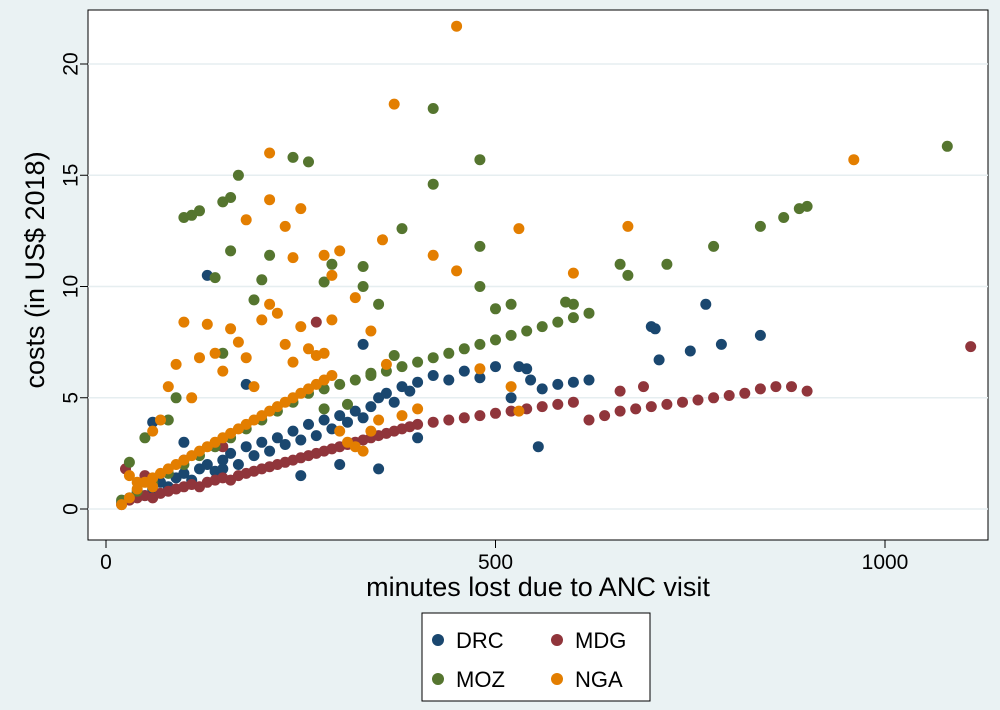 Image resolution: width=1000 pixels, height=710 pixels. Describe the element at coordinates (480, 640) in the screenshot. I see `legend-label-drc: DRC` at that location.